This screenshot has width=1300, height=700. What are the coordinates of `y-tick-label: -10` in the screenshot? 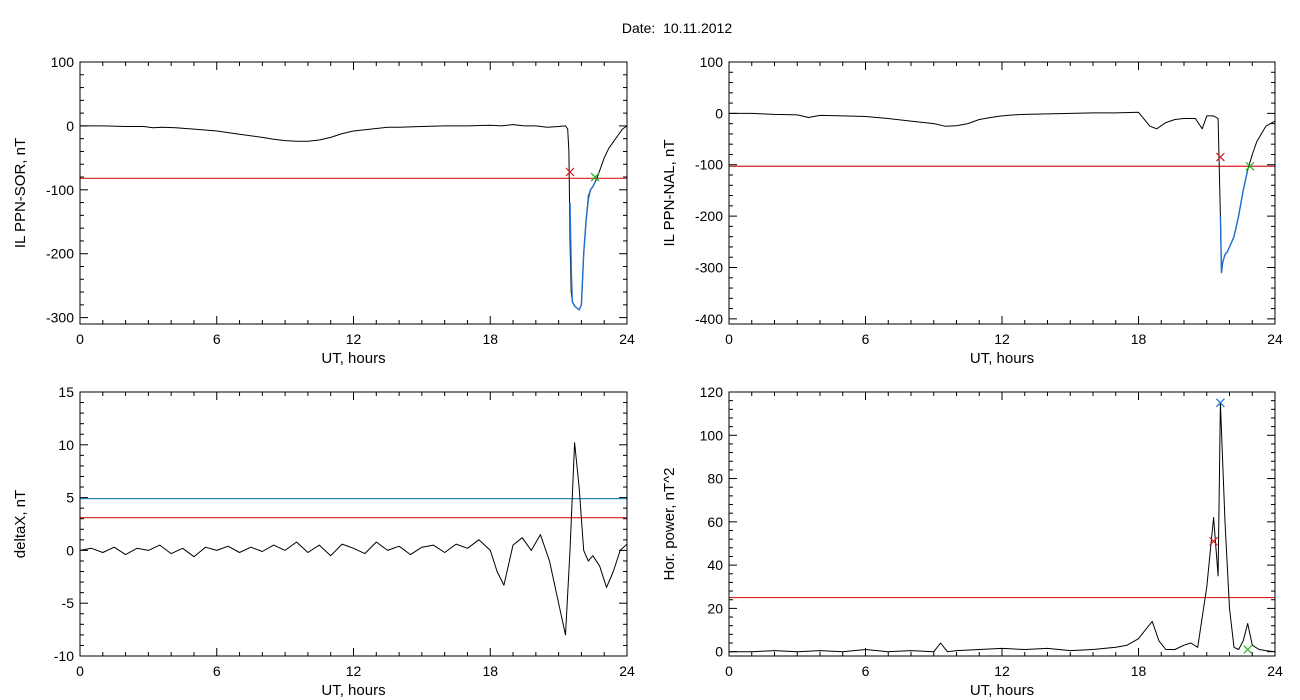 It's located at (64, 656).